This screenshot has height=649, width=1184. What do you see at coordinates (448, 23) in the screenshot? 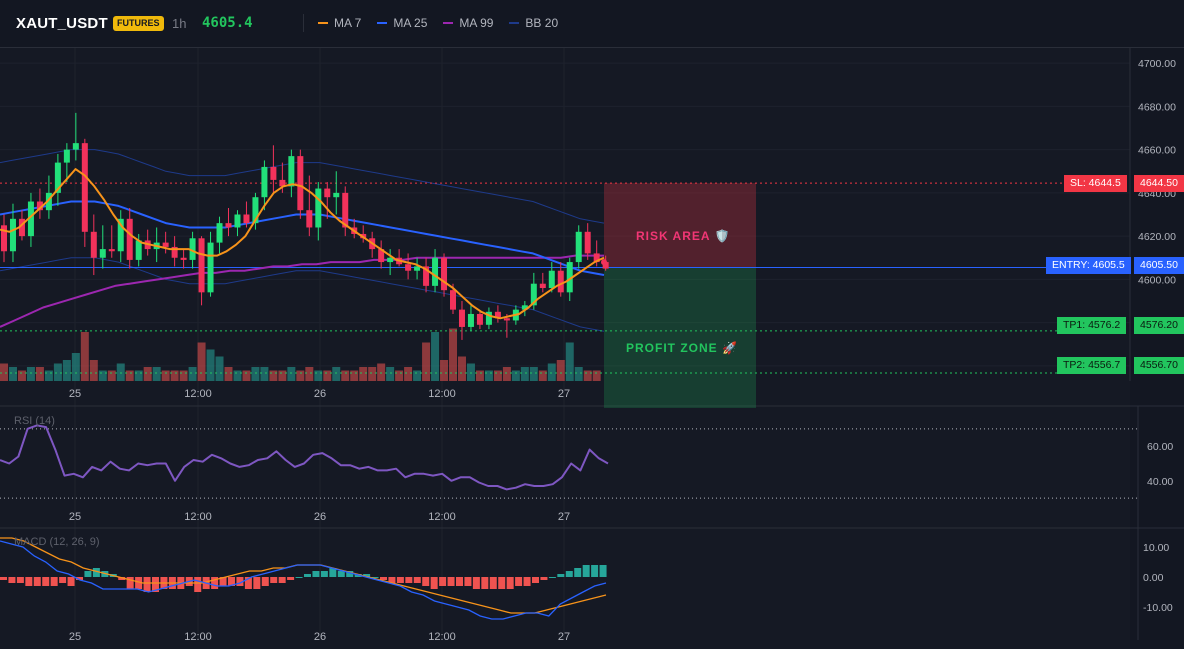
I see `ma99-swatch` at bounding box center [448, 23].